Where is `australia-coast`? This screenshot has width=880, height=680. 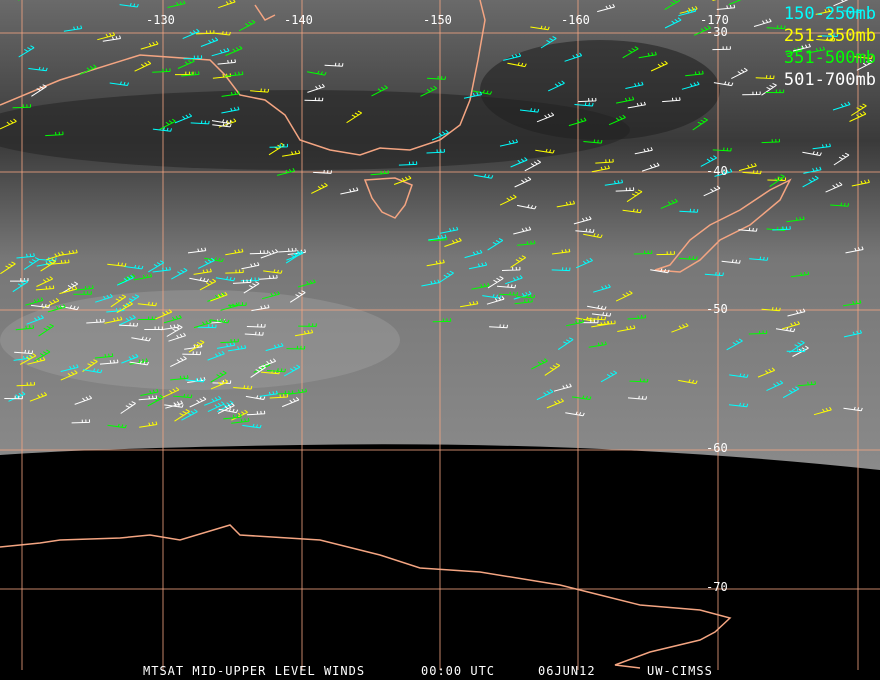 australia-coast is located at coordinates (243, 78).